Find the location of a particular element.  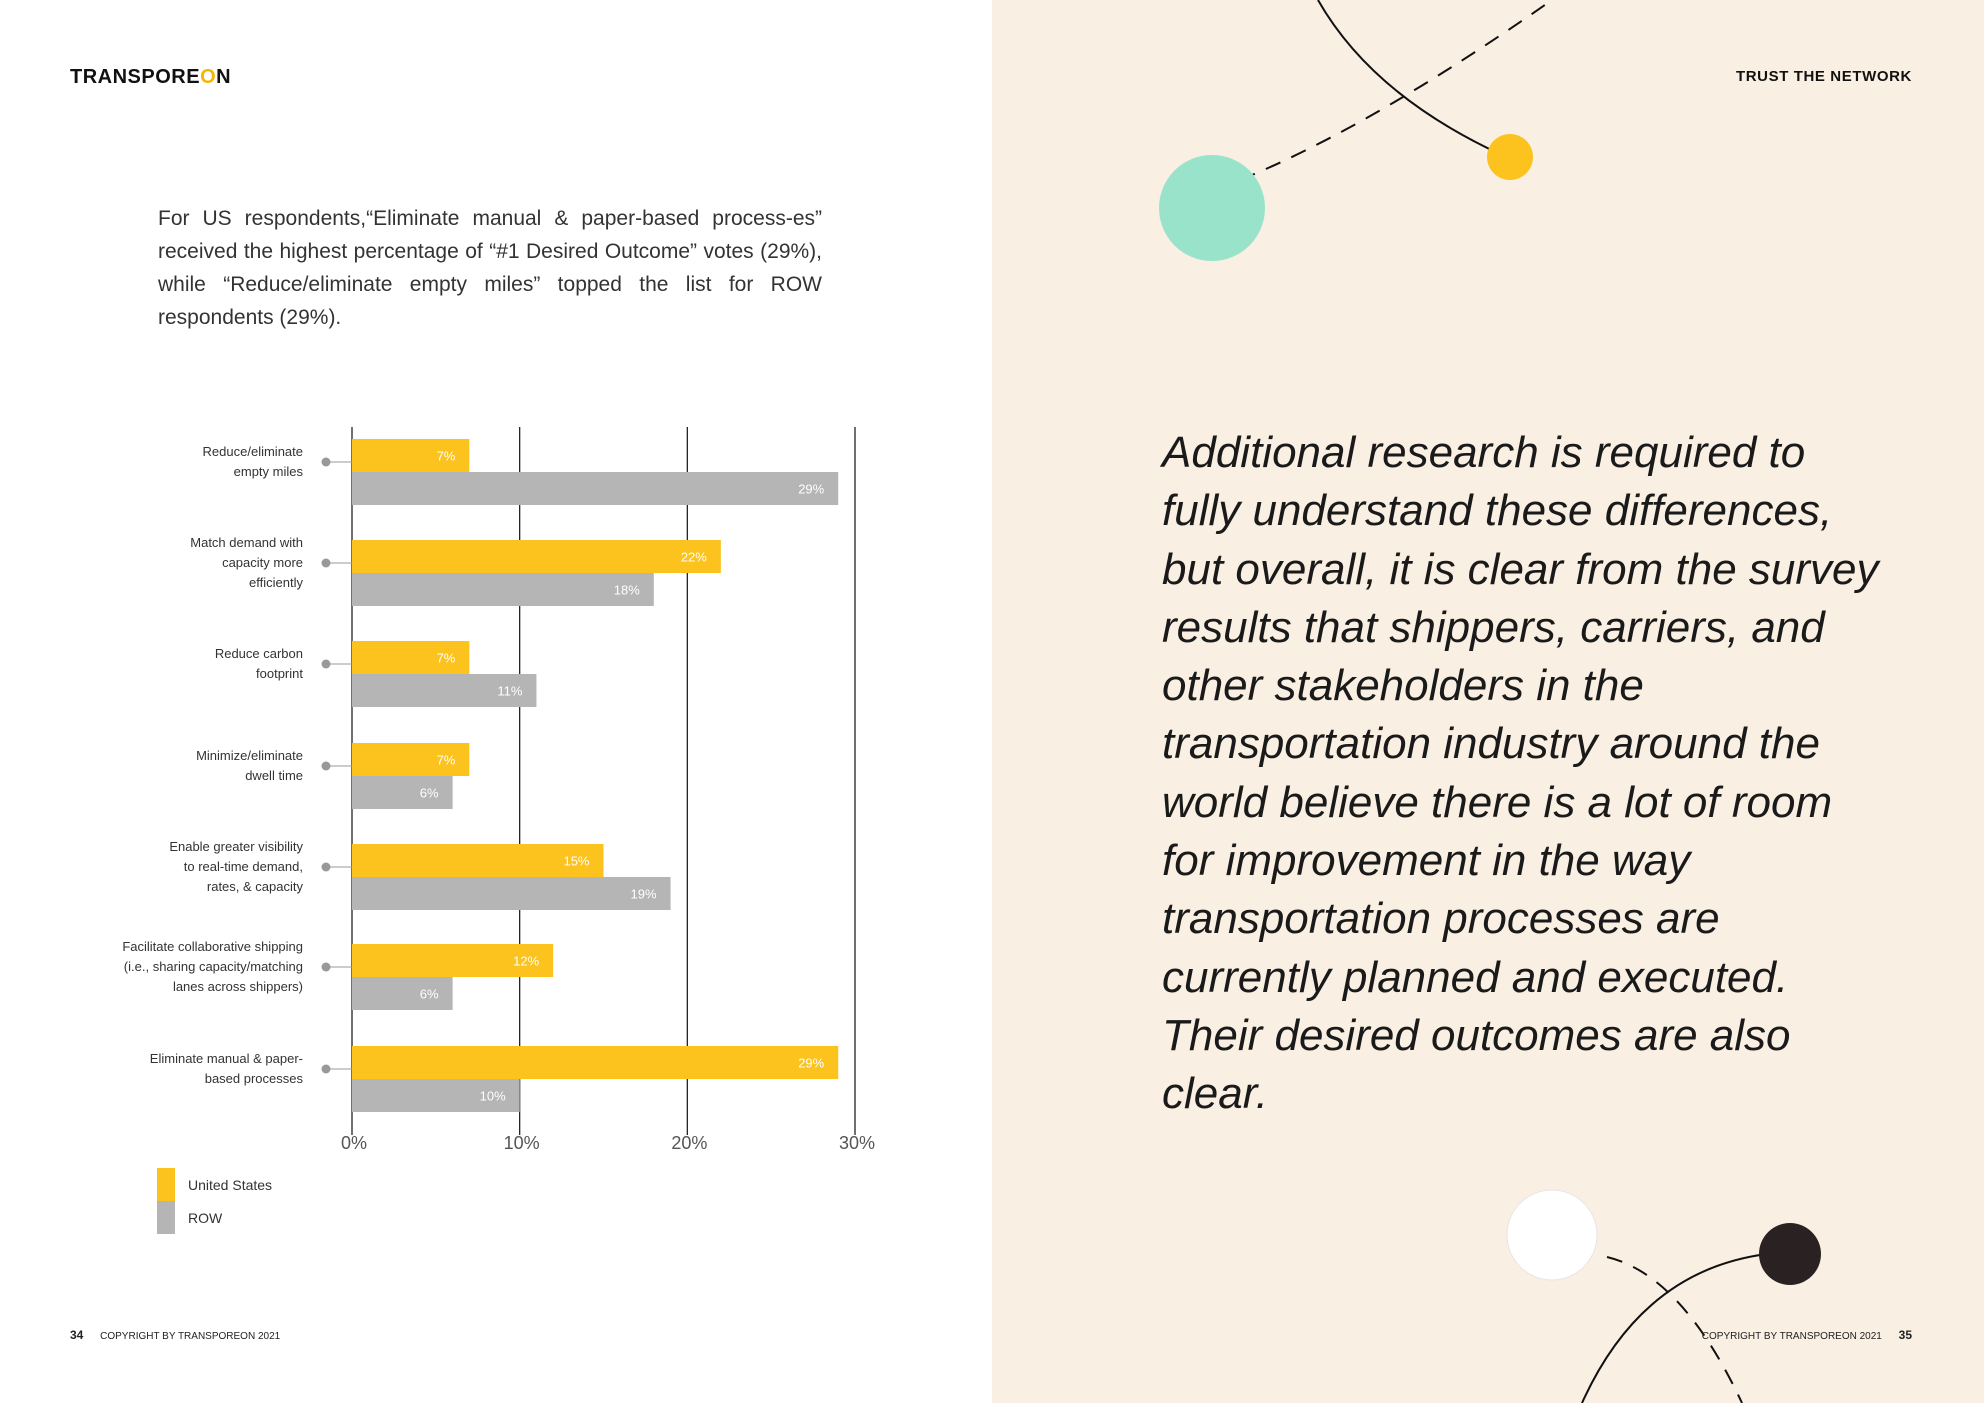

category-label: Eliminate manual & paper- is located at coordinates (226, 1058).